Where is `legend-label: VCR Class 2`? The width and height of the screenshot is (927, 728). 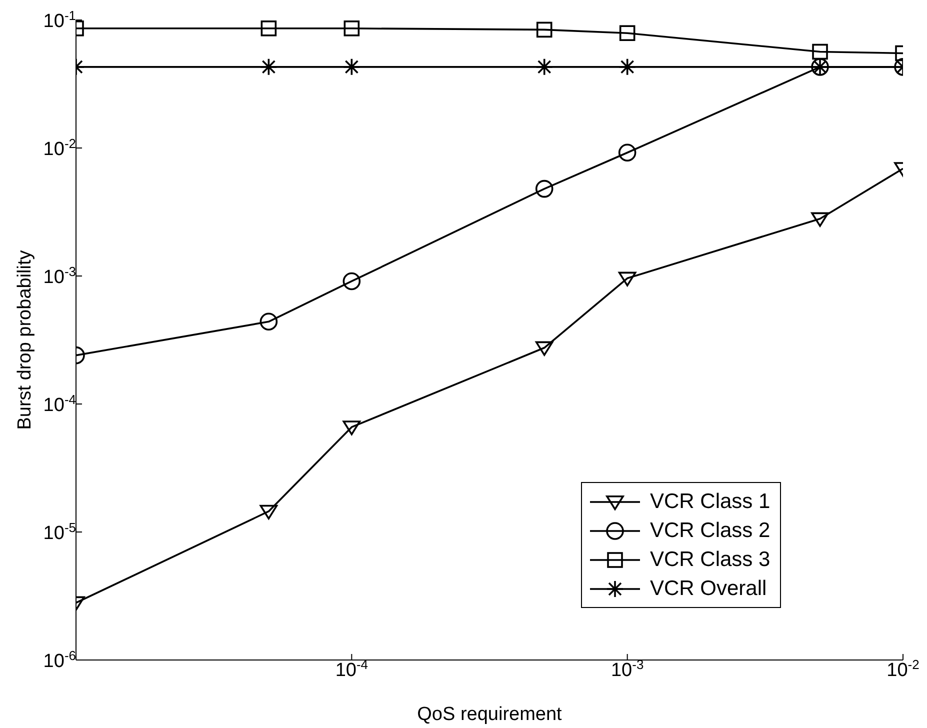
legend-label: VCR Class 2 is located at coordinates (710, 530).